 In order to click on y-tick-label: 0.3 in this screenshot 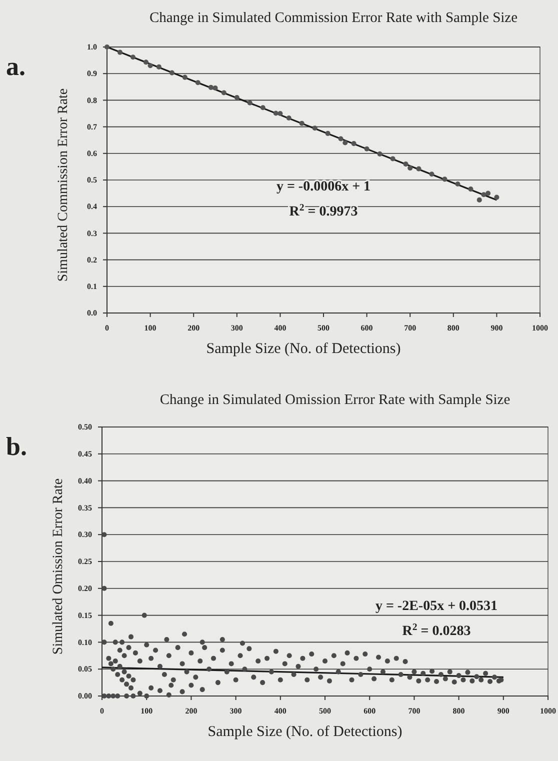, I will do `click(92, 233)`.